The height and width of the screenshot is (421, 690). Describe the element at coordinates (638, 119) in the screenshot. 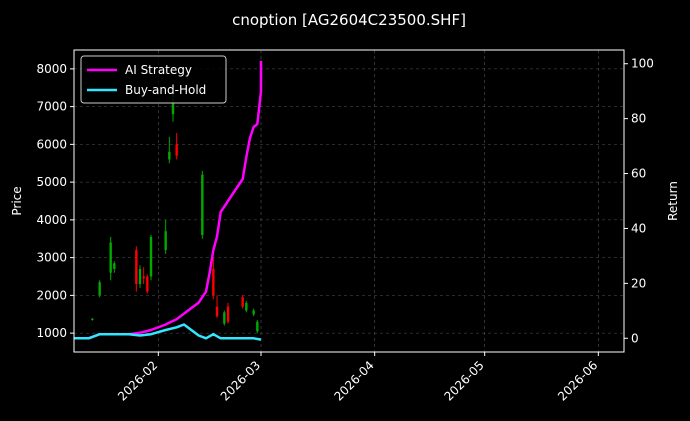

I see `y-tick-label-right: 80` at that location.